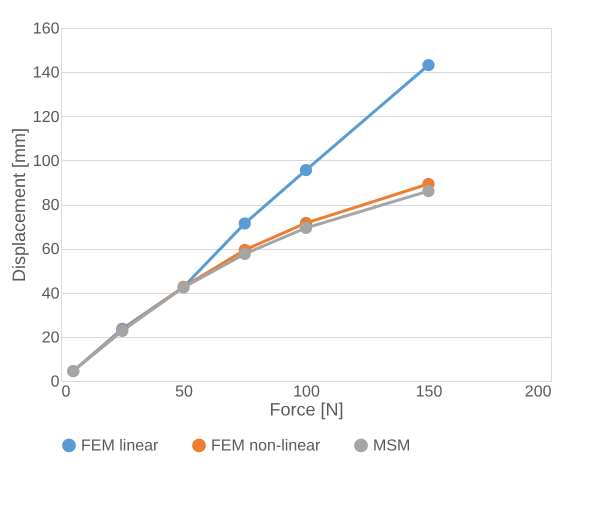  I want to click on y-axis-title: Displacement [mm], so click(18, 205).